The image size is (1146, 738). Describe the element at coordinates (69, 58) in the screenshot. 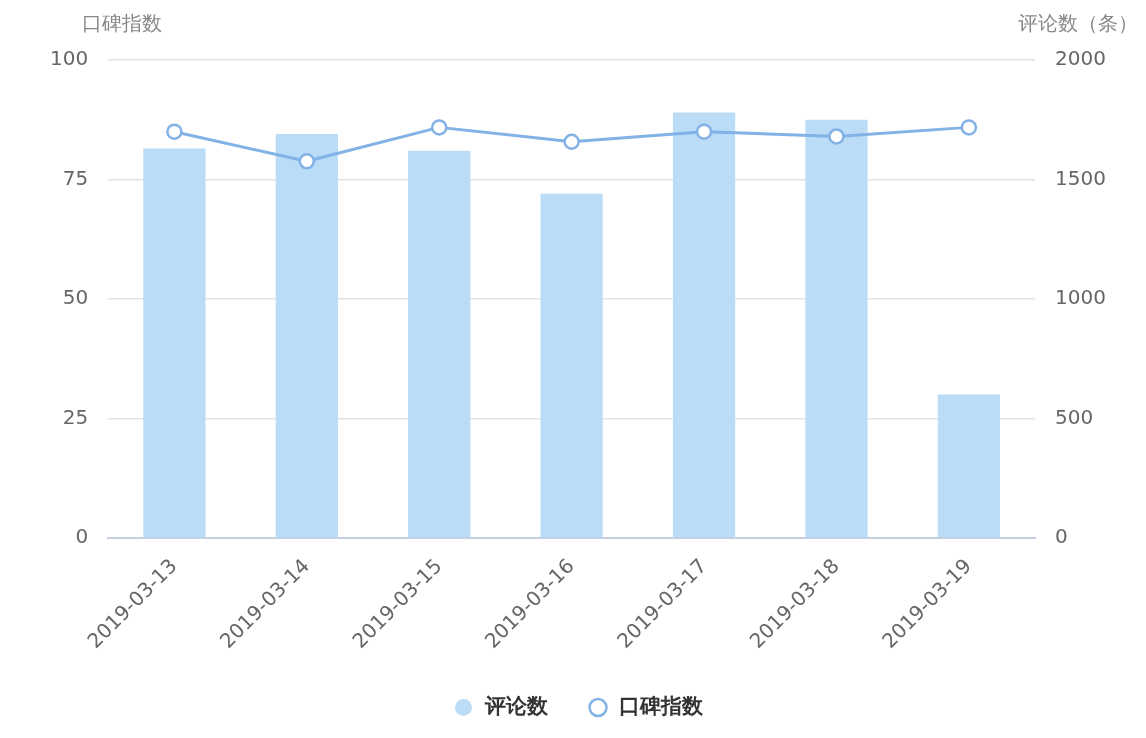

I see `y-tick-label: 100` at that location.